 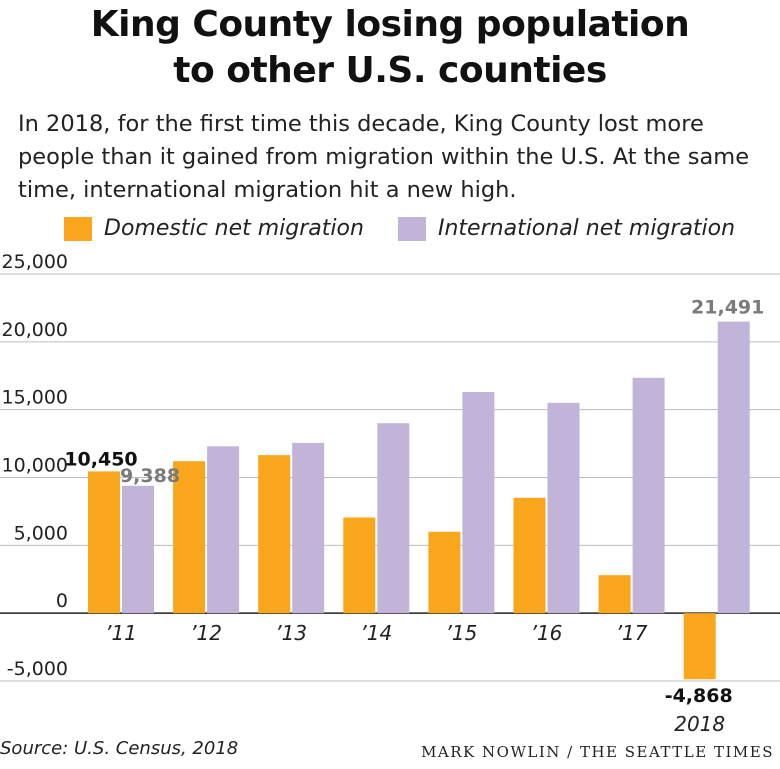 What do you see at coordinates (62, 601) in the screenshot?
I see `y-tick-label: 0` at bounding box center [62, 601].